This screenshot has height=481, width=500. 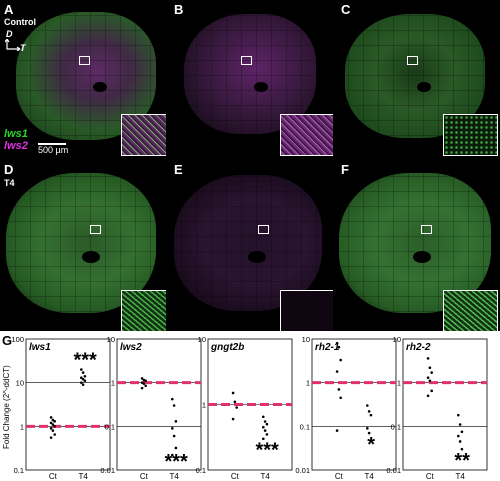 What do you see at coordinates (470, 310) in the screenshot?
I see `panel-f-inset` at bounding box center [470, 310].